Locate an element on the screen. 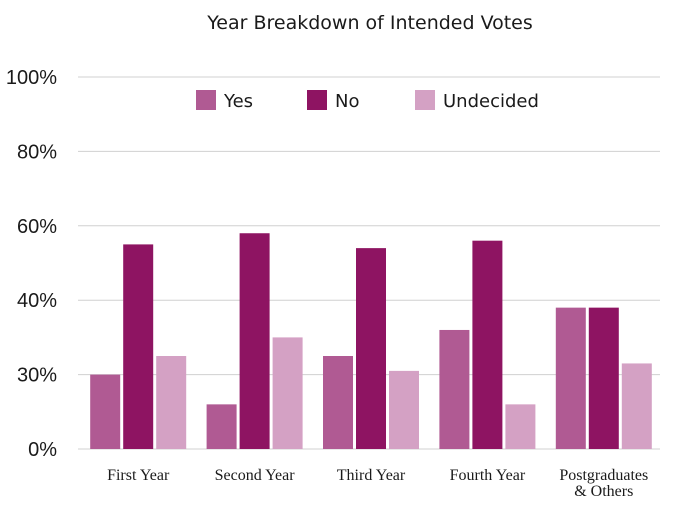  x-tick-label: First Year is located at coordinates (138, 475).